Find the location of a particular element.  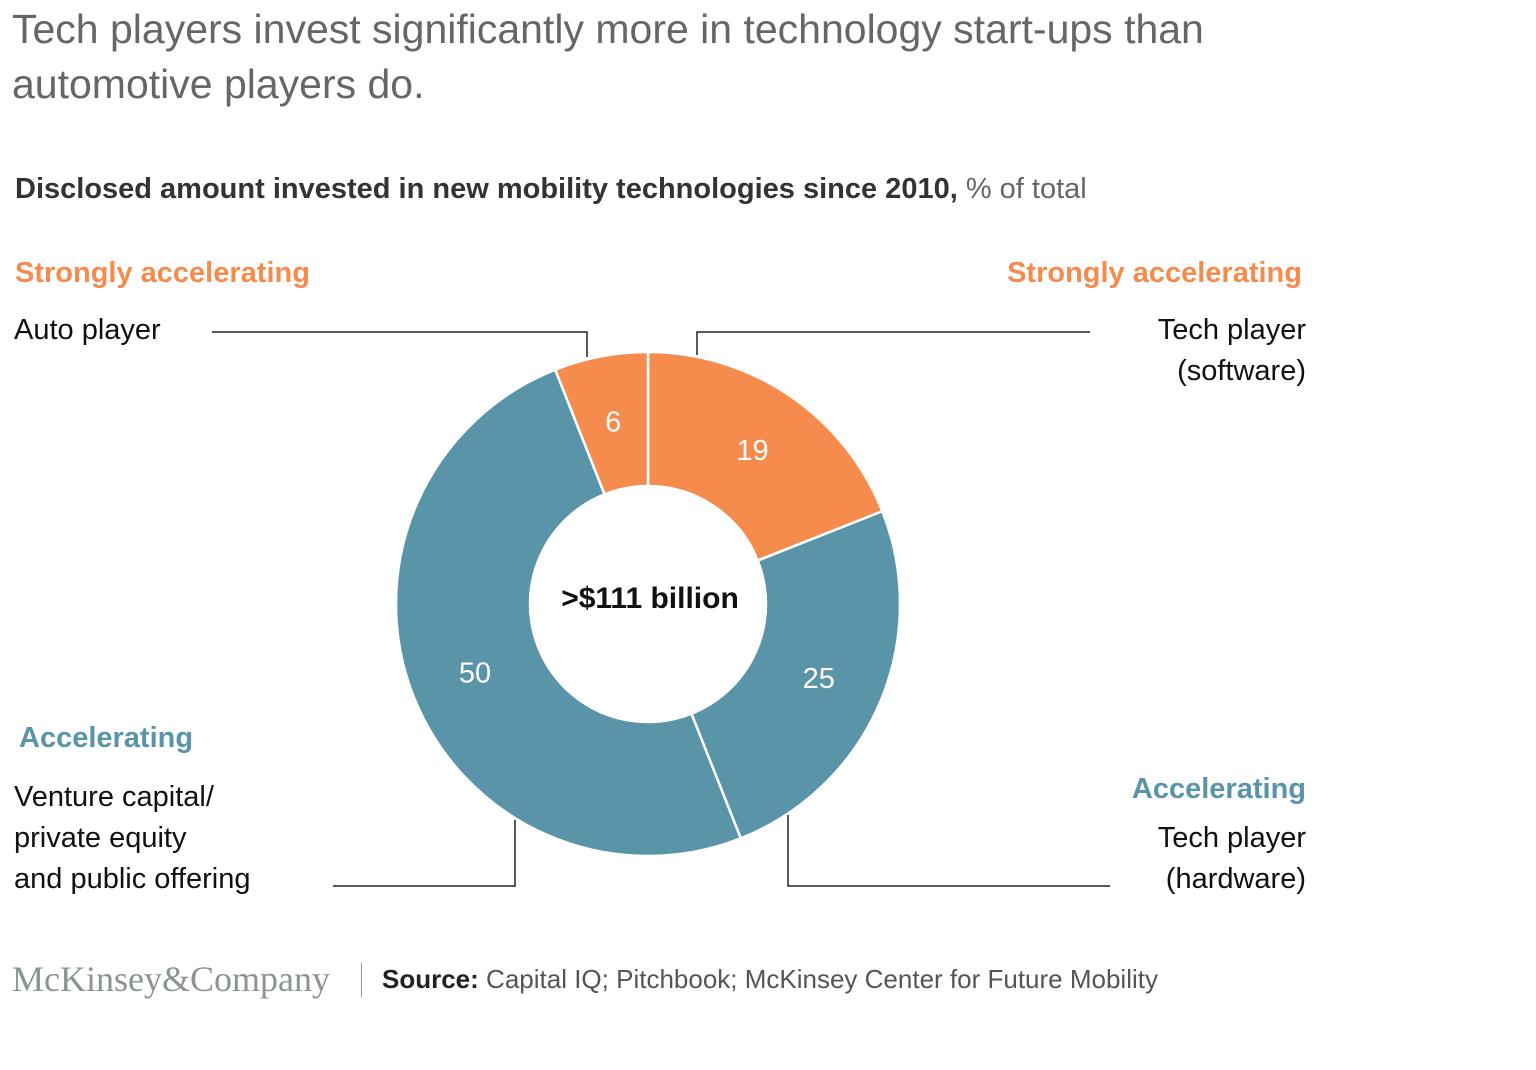

slice-value-label: 19 is located at coordinates (752, 451).